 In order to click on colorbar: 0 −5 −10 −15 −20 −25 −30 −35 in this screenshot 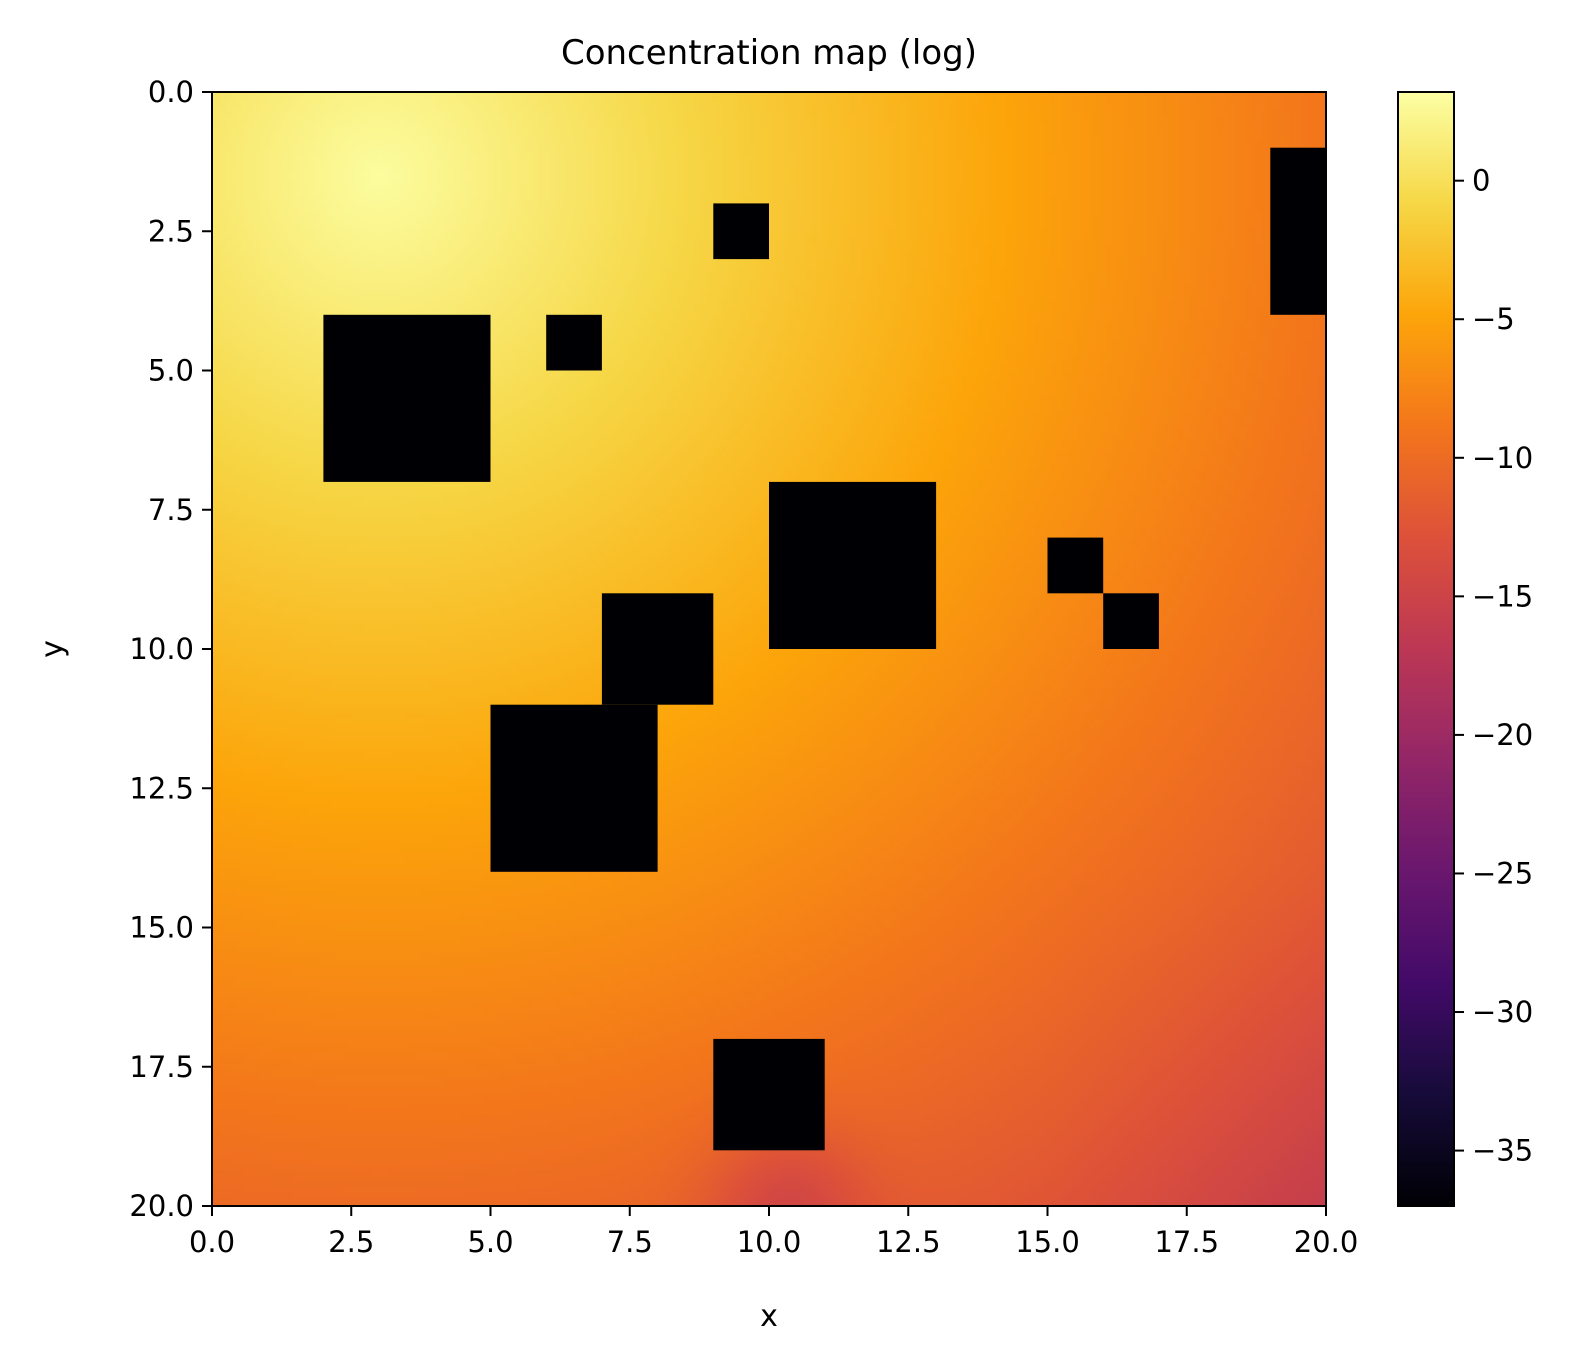, I will do `click(1465, 649)`.